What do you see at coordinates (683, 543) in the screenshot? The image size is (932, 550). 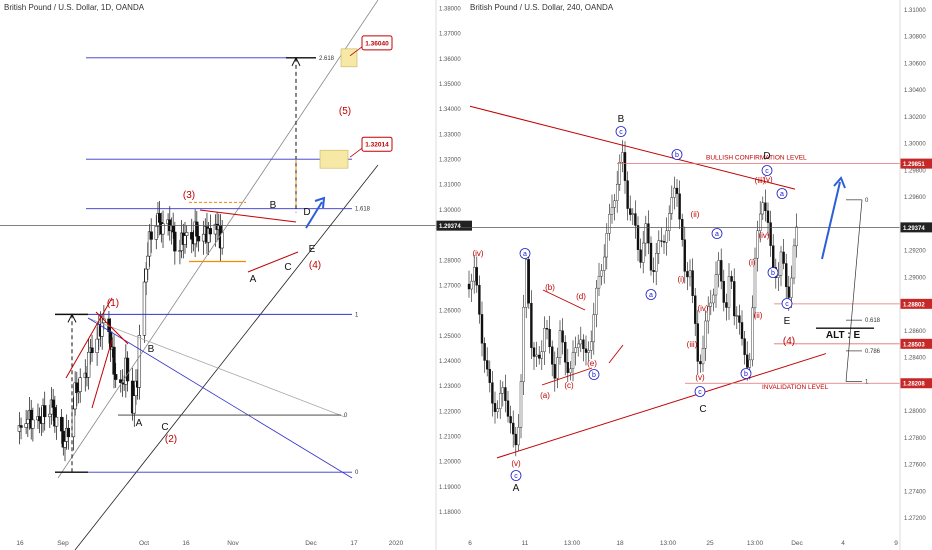 I see `h4-time-axis: 6 11 13:00 18 13:00 25 13:00 Dec 4 9` at bounding box center [683, 543].